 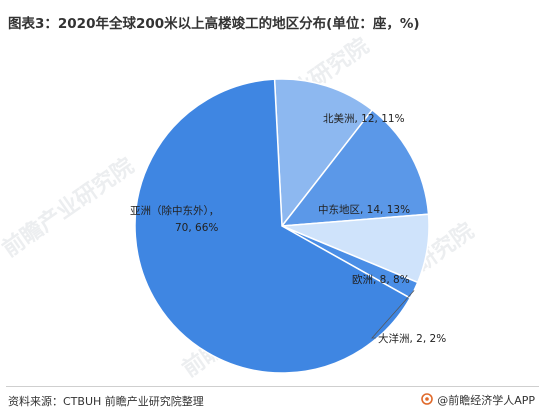 What do you see at coordinates (196, 228) in the screenshot?
I see `data-label-asia-value: 70, 66%` at bounding box center [196, 228].